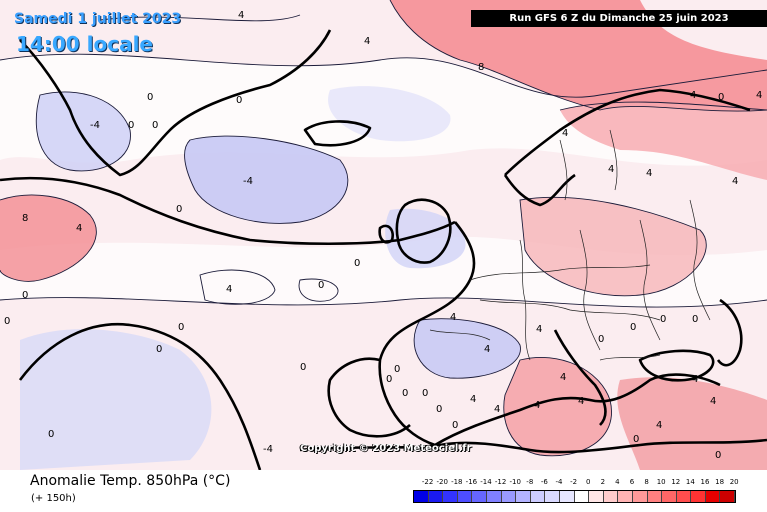 The width and height of the screenshot is (767, 512). Describe the element at coordinates (486, 482) in the screenshot. I see `color-scale-tick-label: -14` at that location.